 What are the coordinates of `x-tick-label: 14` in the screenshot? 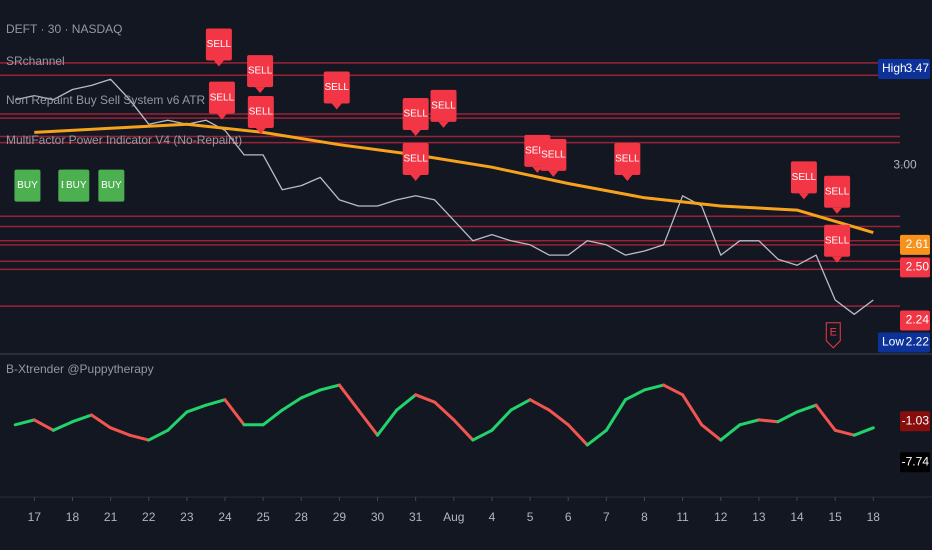 It's located at (797, 517).